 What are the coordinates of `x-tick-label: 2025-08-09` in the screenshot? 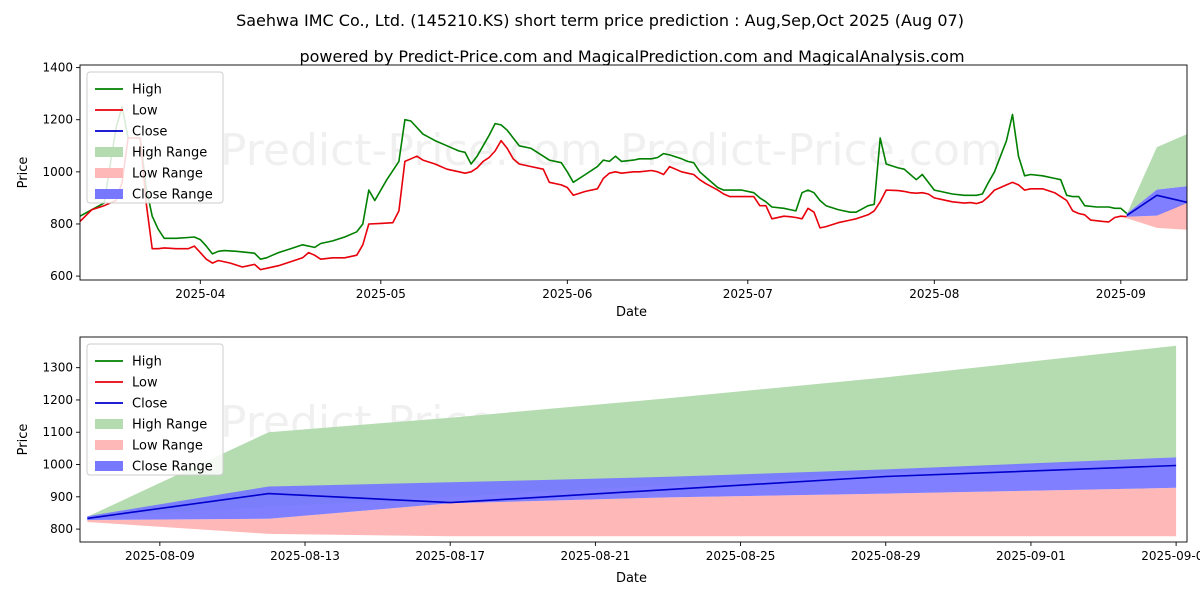 It's located at (160, 556).